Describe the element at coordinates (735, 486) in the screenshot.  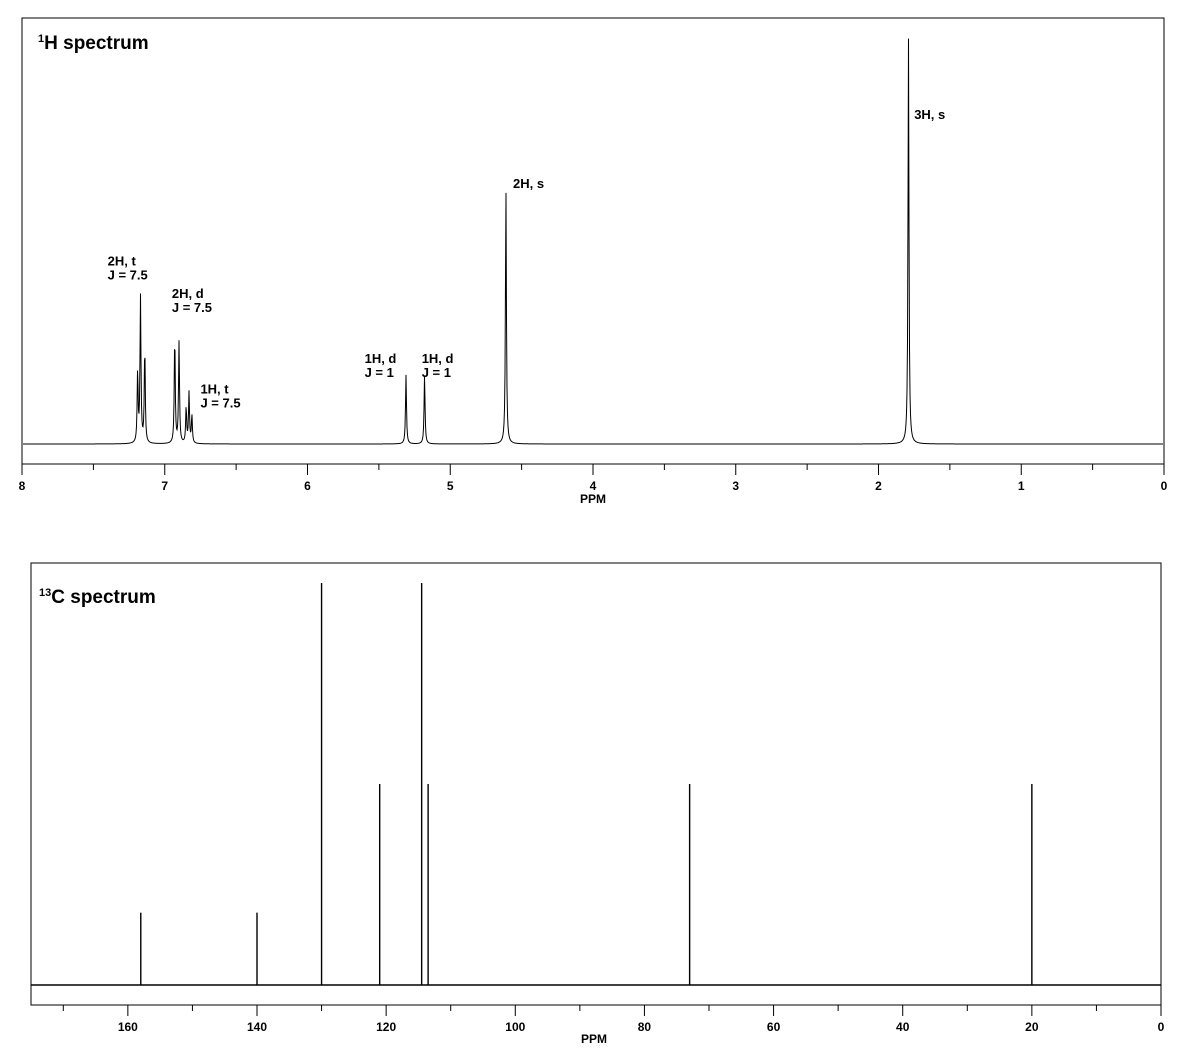
I see `h-tick-label: 3` at that location.